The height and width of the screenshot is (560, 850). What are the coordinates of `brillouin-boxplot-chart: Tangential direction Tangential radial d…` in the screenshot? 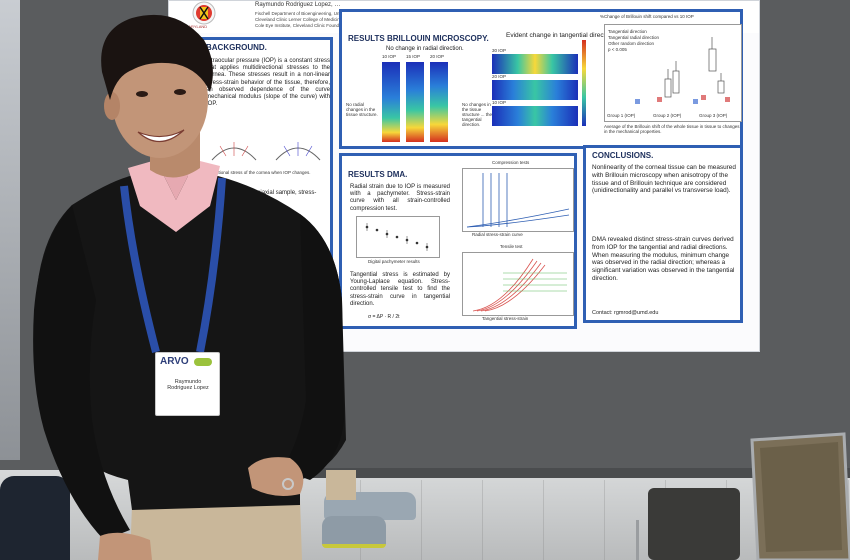 It's located at (673, 73).